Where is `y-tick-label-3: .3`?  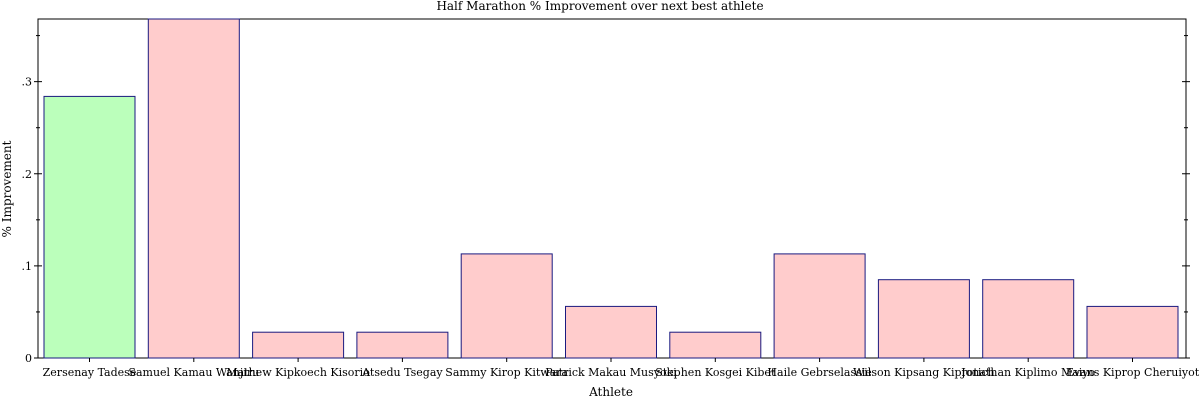
y-tick-label-3: .3 is located at coordinates (27, 82).